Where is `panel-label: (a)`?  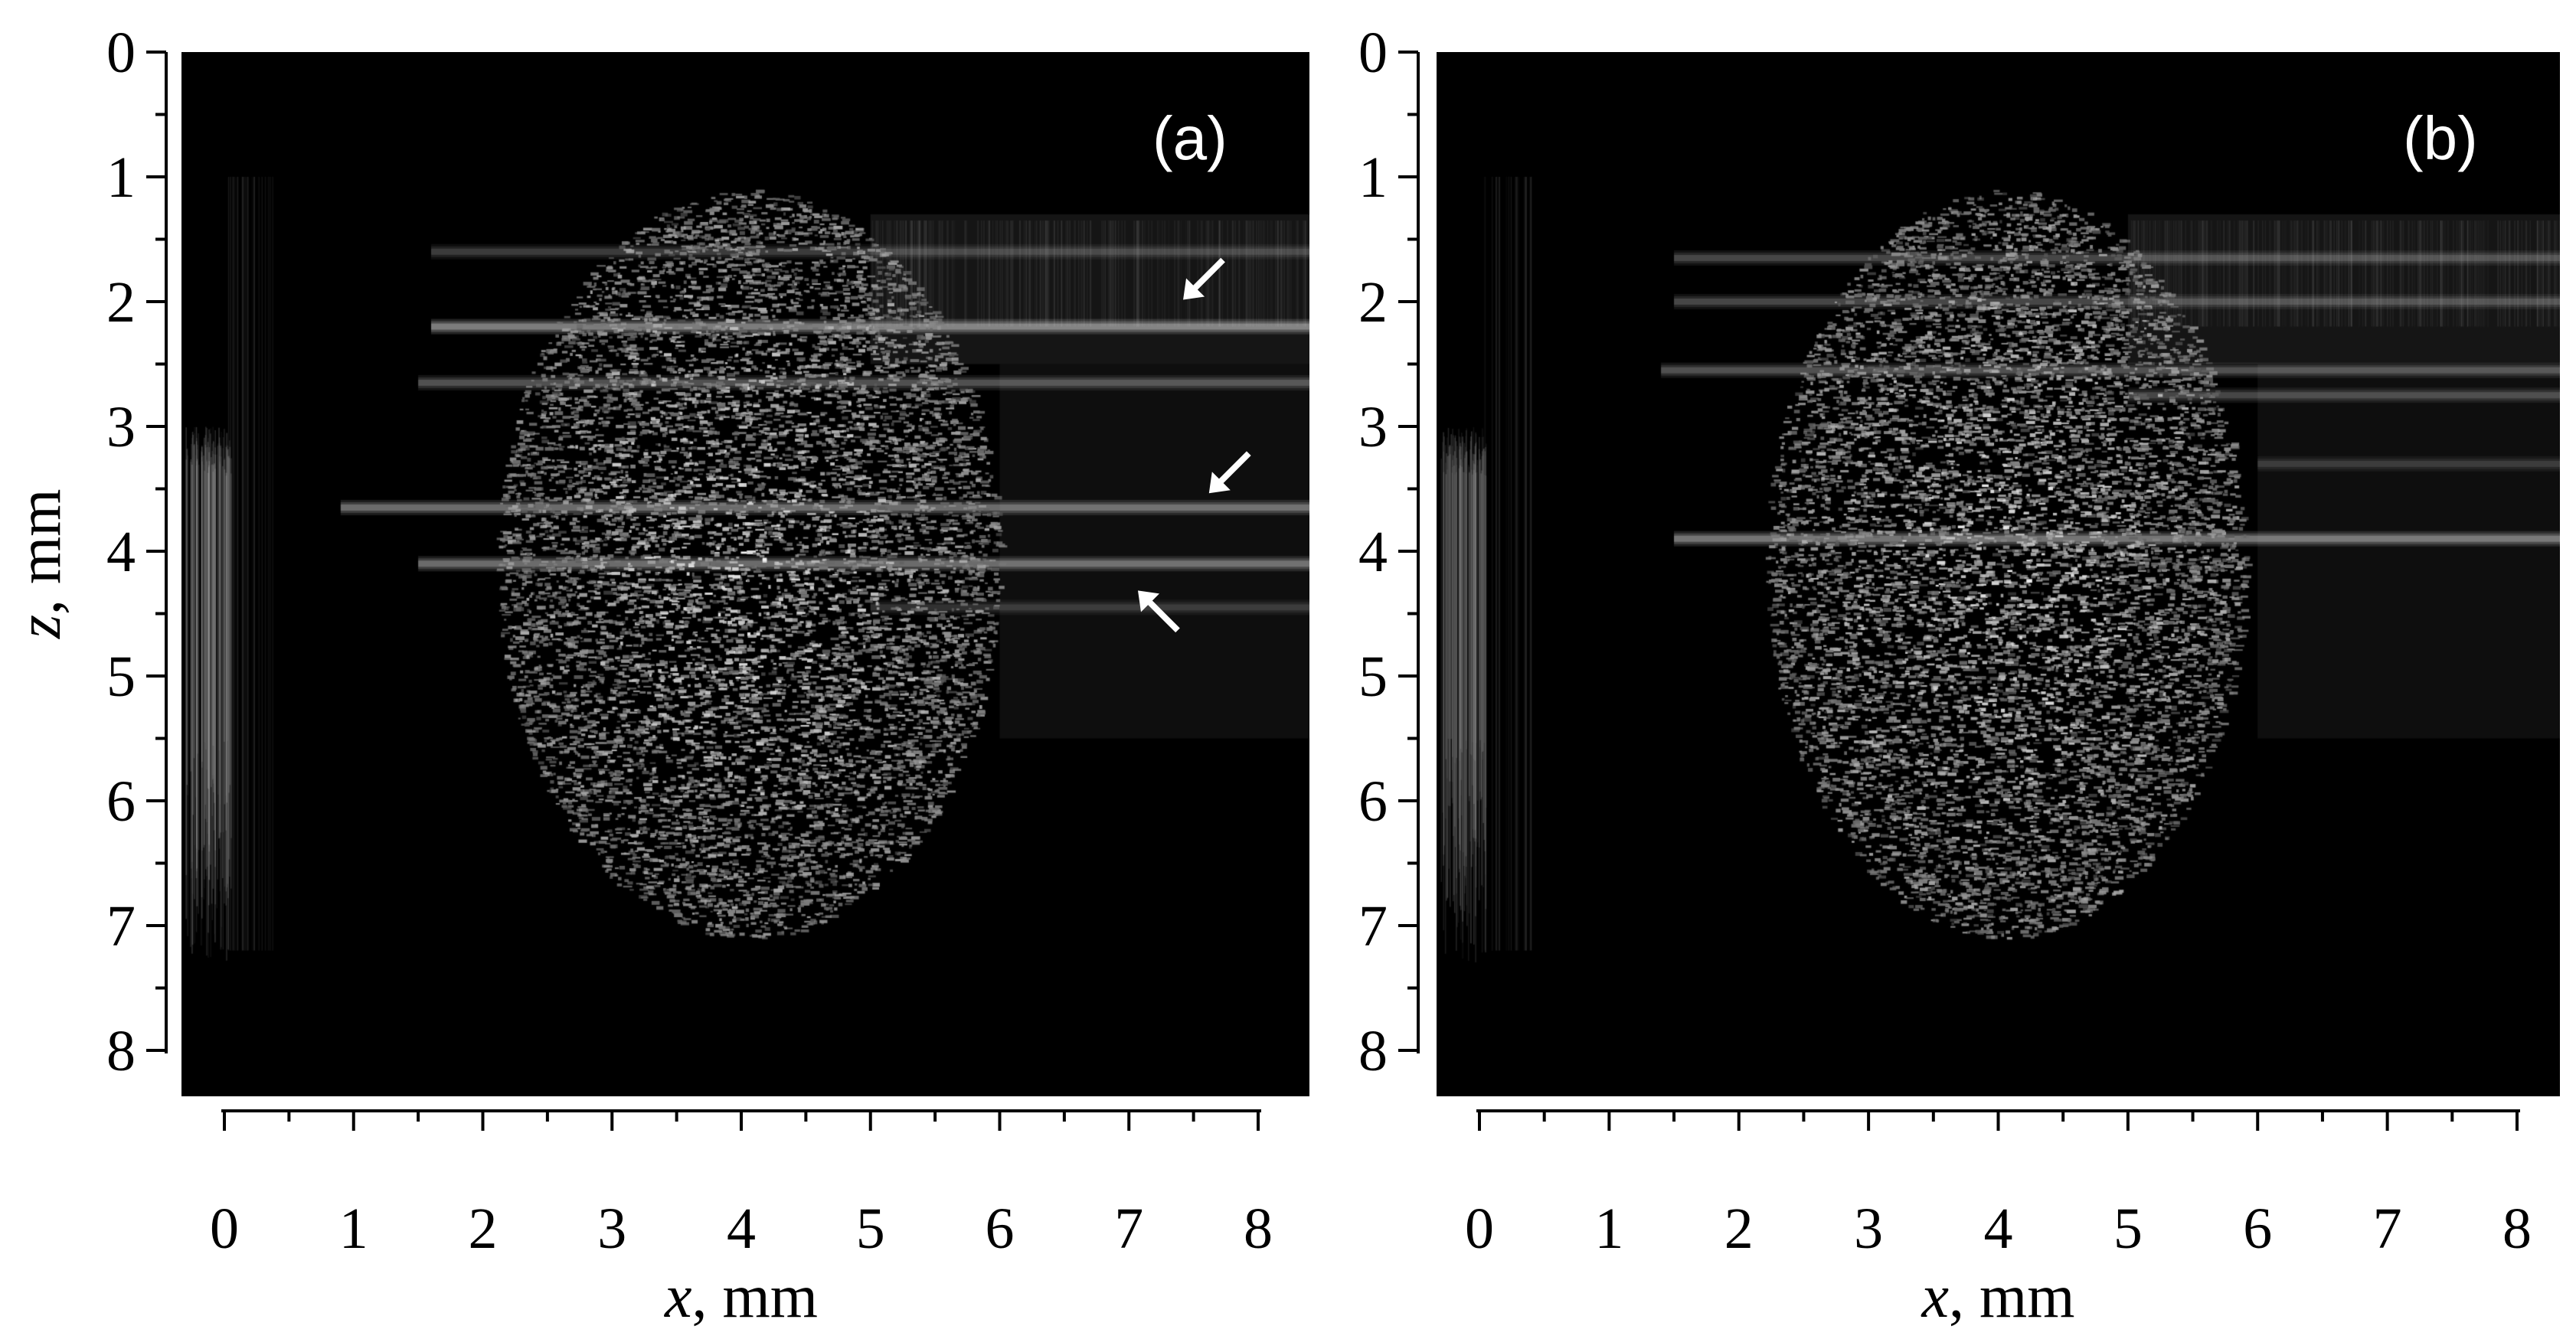
panel-label: (a) is located at coordinates (1190, 138).